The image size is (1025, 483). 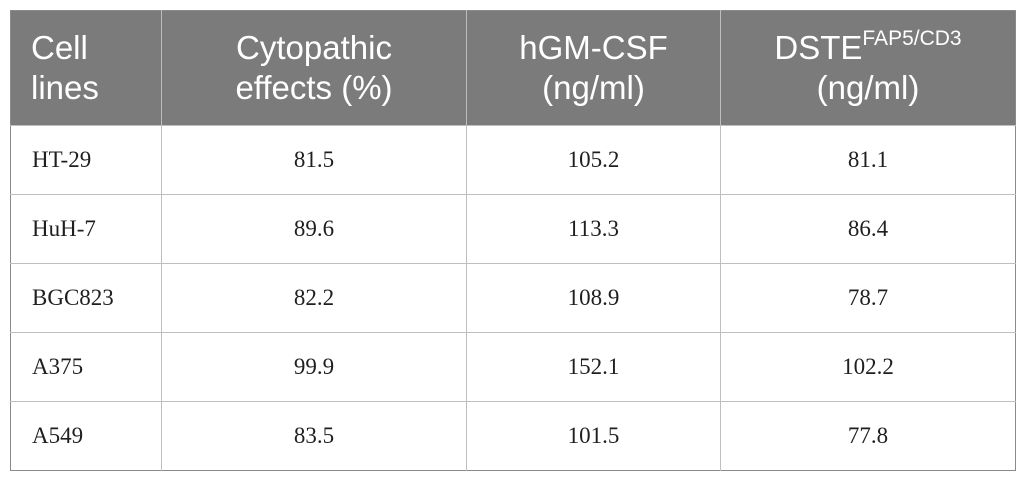 What do you see at coordinates (314, 298) in the screenshot?
I see `cytopathic-value: 82.2` at bounding box center [314, 298].